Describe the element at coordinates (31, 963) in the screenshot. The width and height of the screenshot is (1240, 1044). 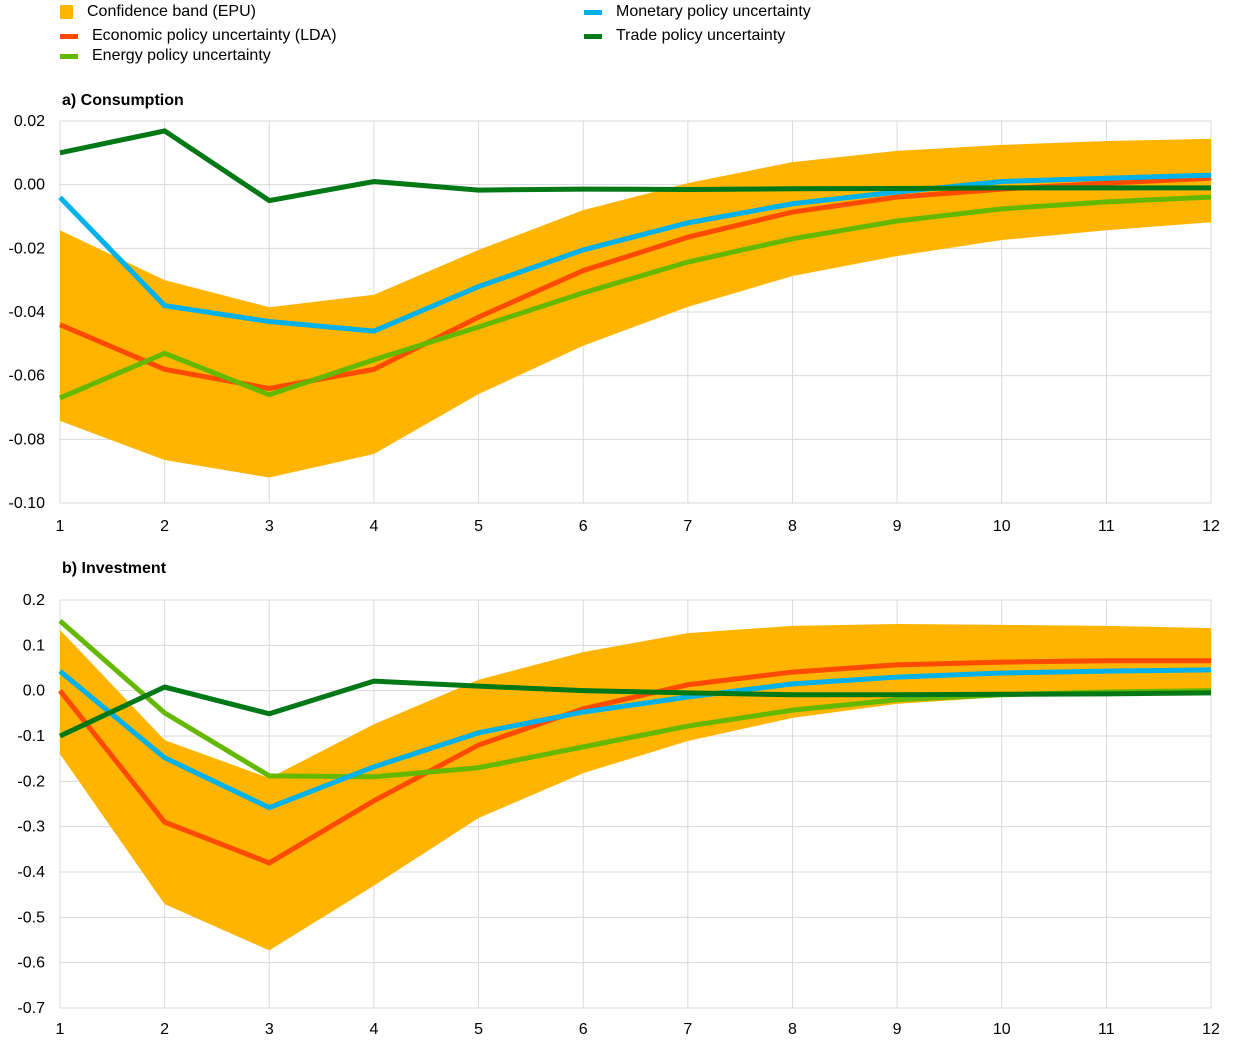
I see `y-tick-label: -0.6` at that location.